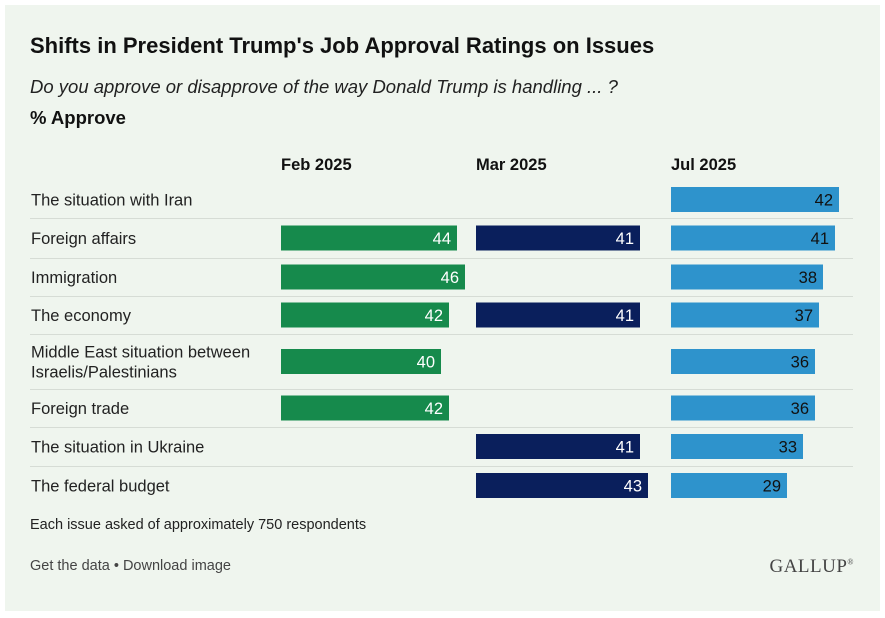 This screenshot has width=885, height=618. I want to click on data-label-jul-2025-the-federal-budget: 29, so click(772, 487).